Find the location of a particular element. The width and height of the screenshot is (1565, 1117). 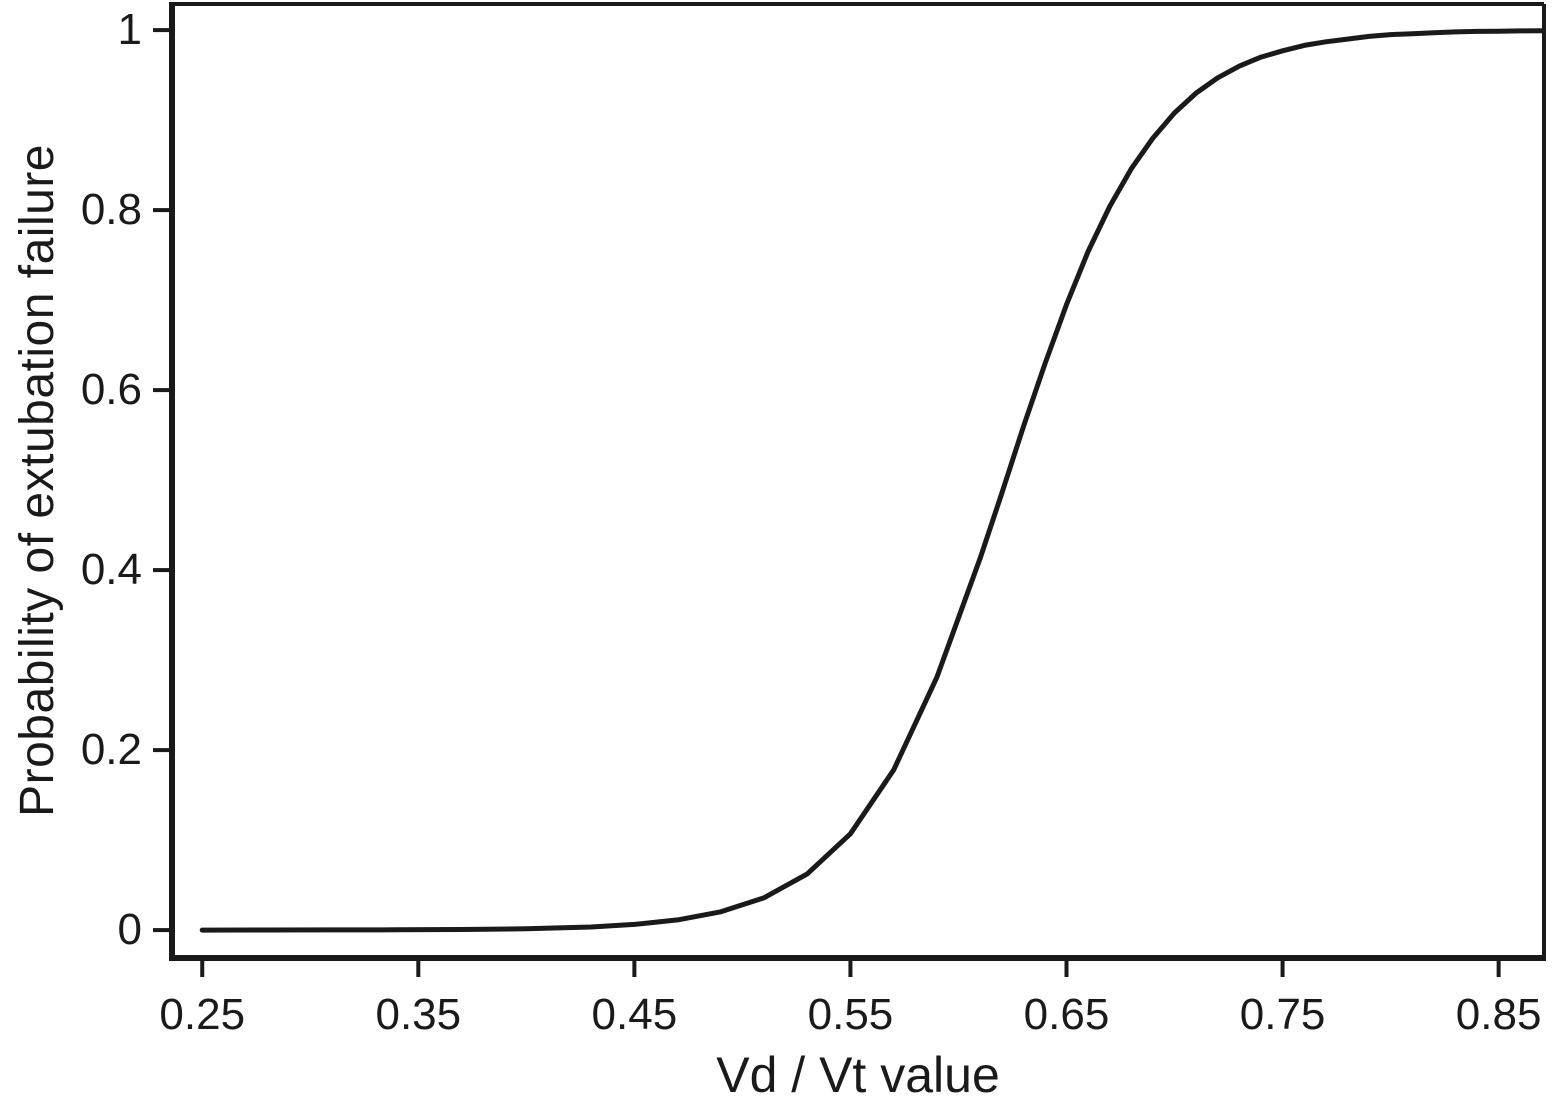

y-tick-label: 1 is located at coordinates (129, 30).